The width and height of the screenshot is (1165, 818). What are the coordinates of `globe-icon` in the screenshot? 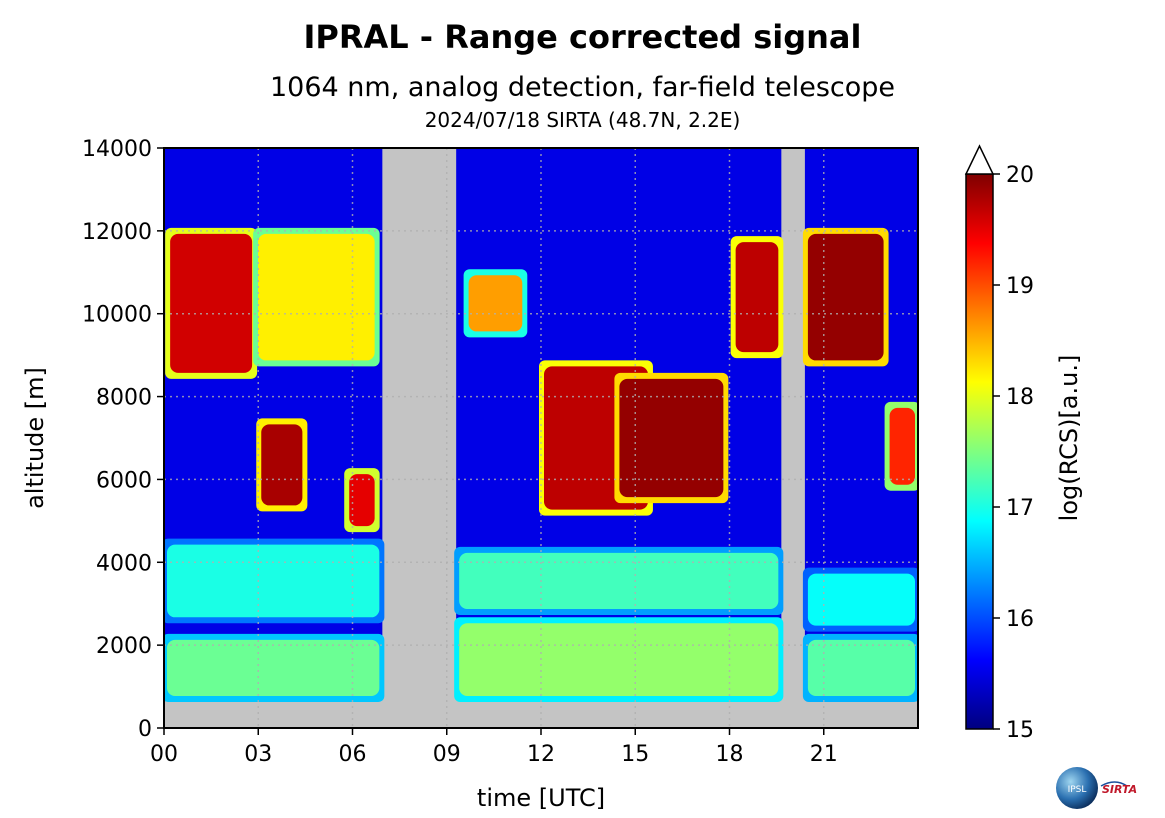 It's located at (1077, 788).